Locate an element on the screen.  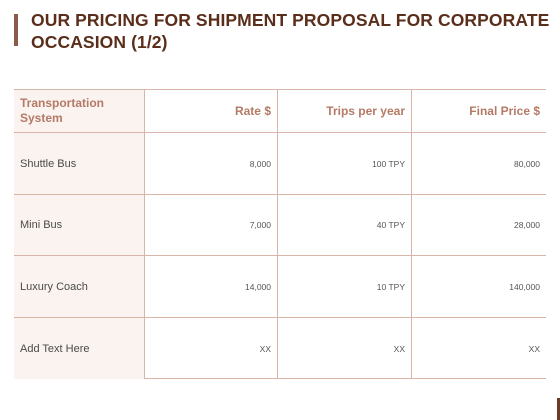
cell-final-price: 140,000 is located at coordinates (479, 286).